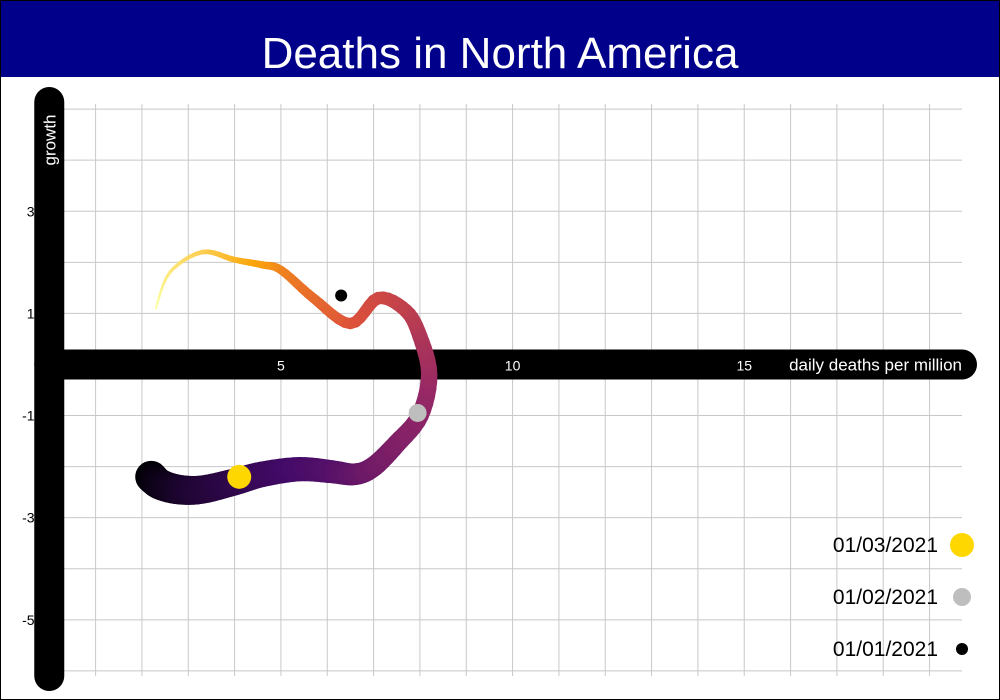  Describe the element at coordinates (885, 597) in the screenshot. I see `legend-label: 01/02/2021` at that location.